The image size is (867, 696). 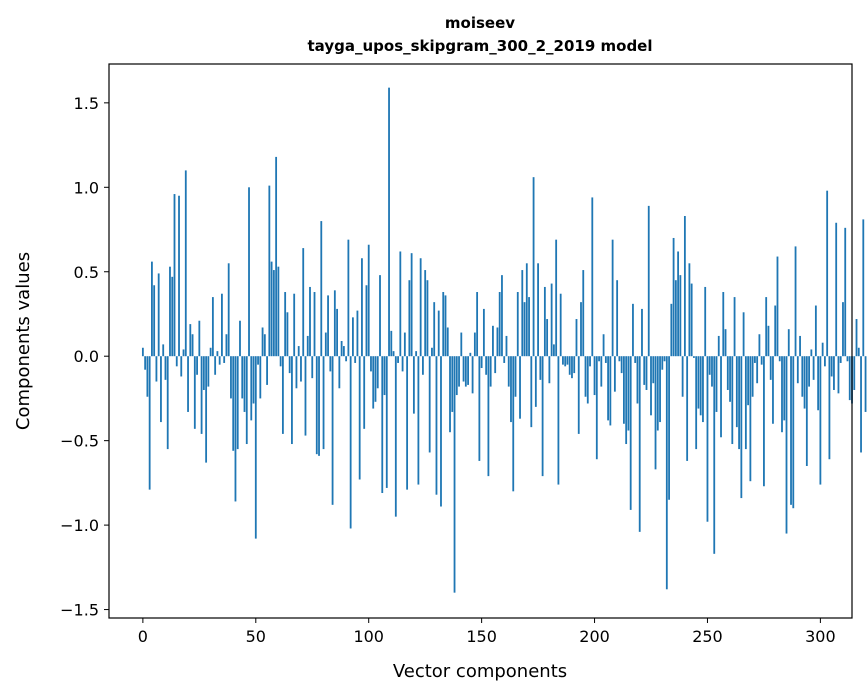 What do you see at coordinates (86, 187) in the screenshot?
I see `y-tick-label: 1.0` at bounding box center [86, 187].